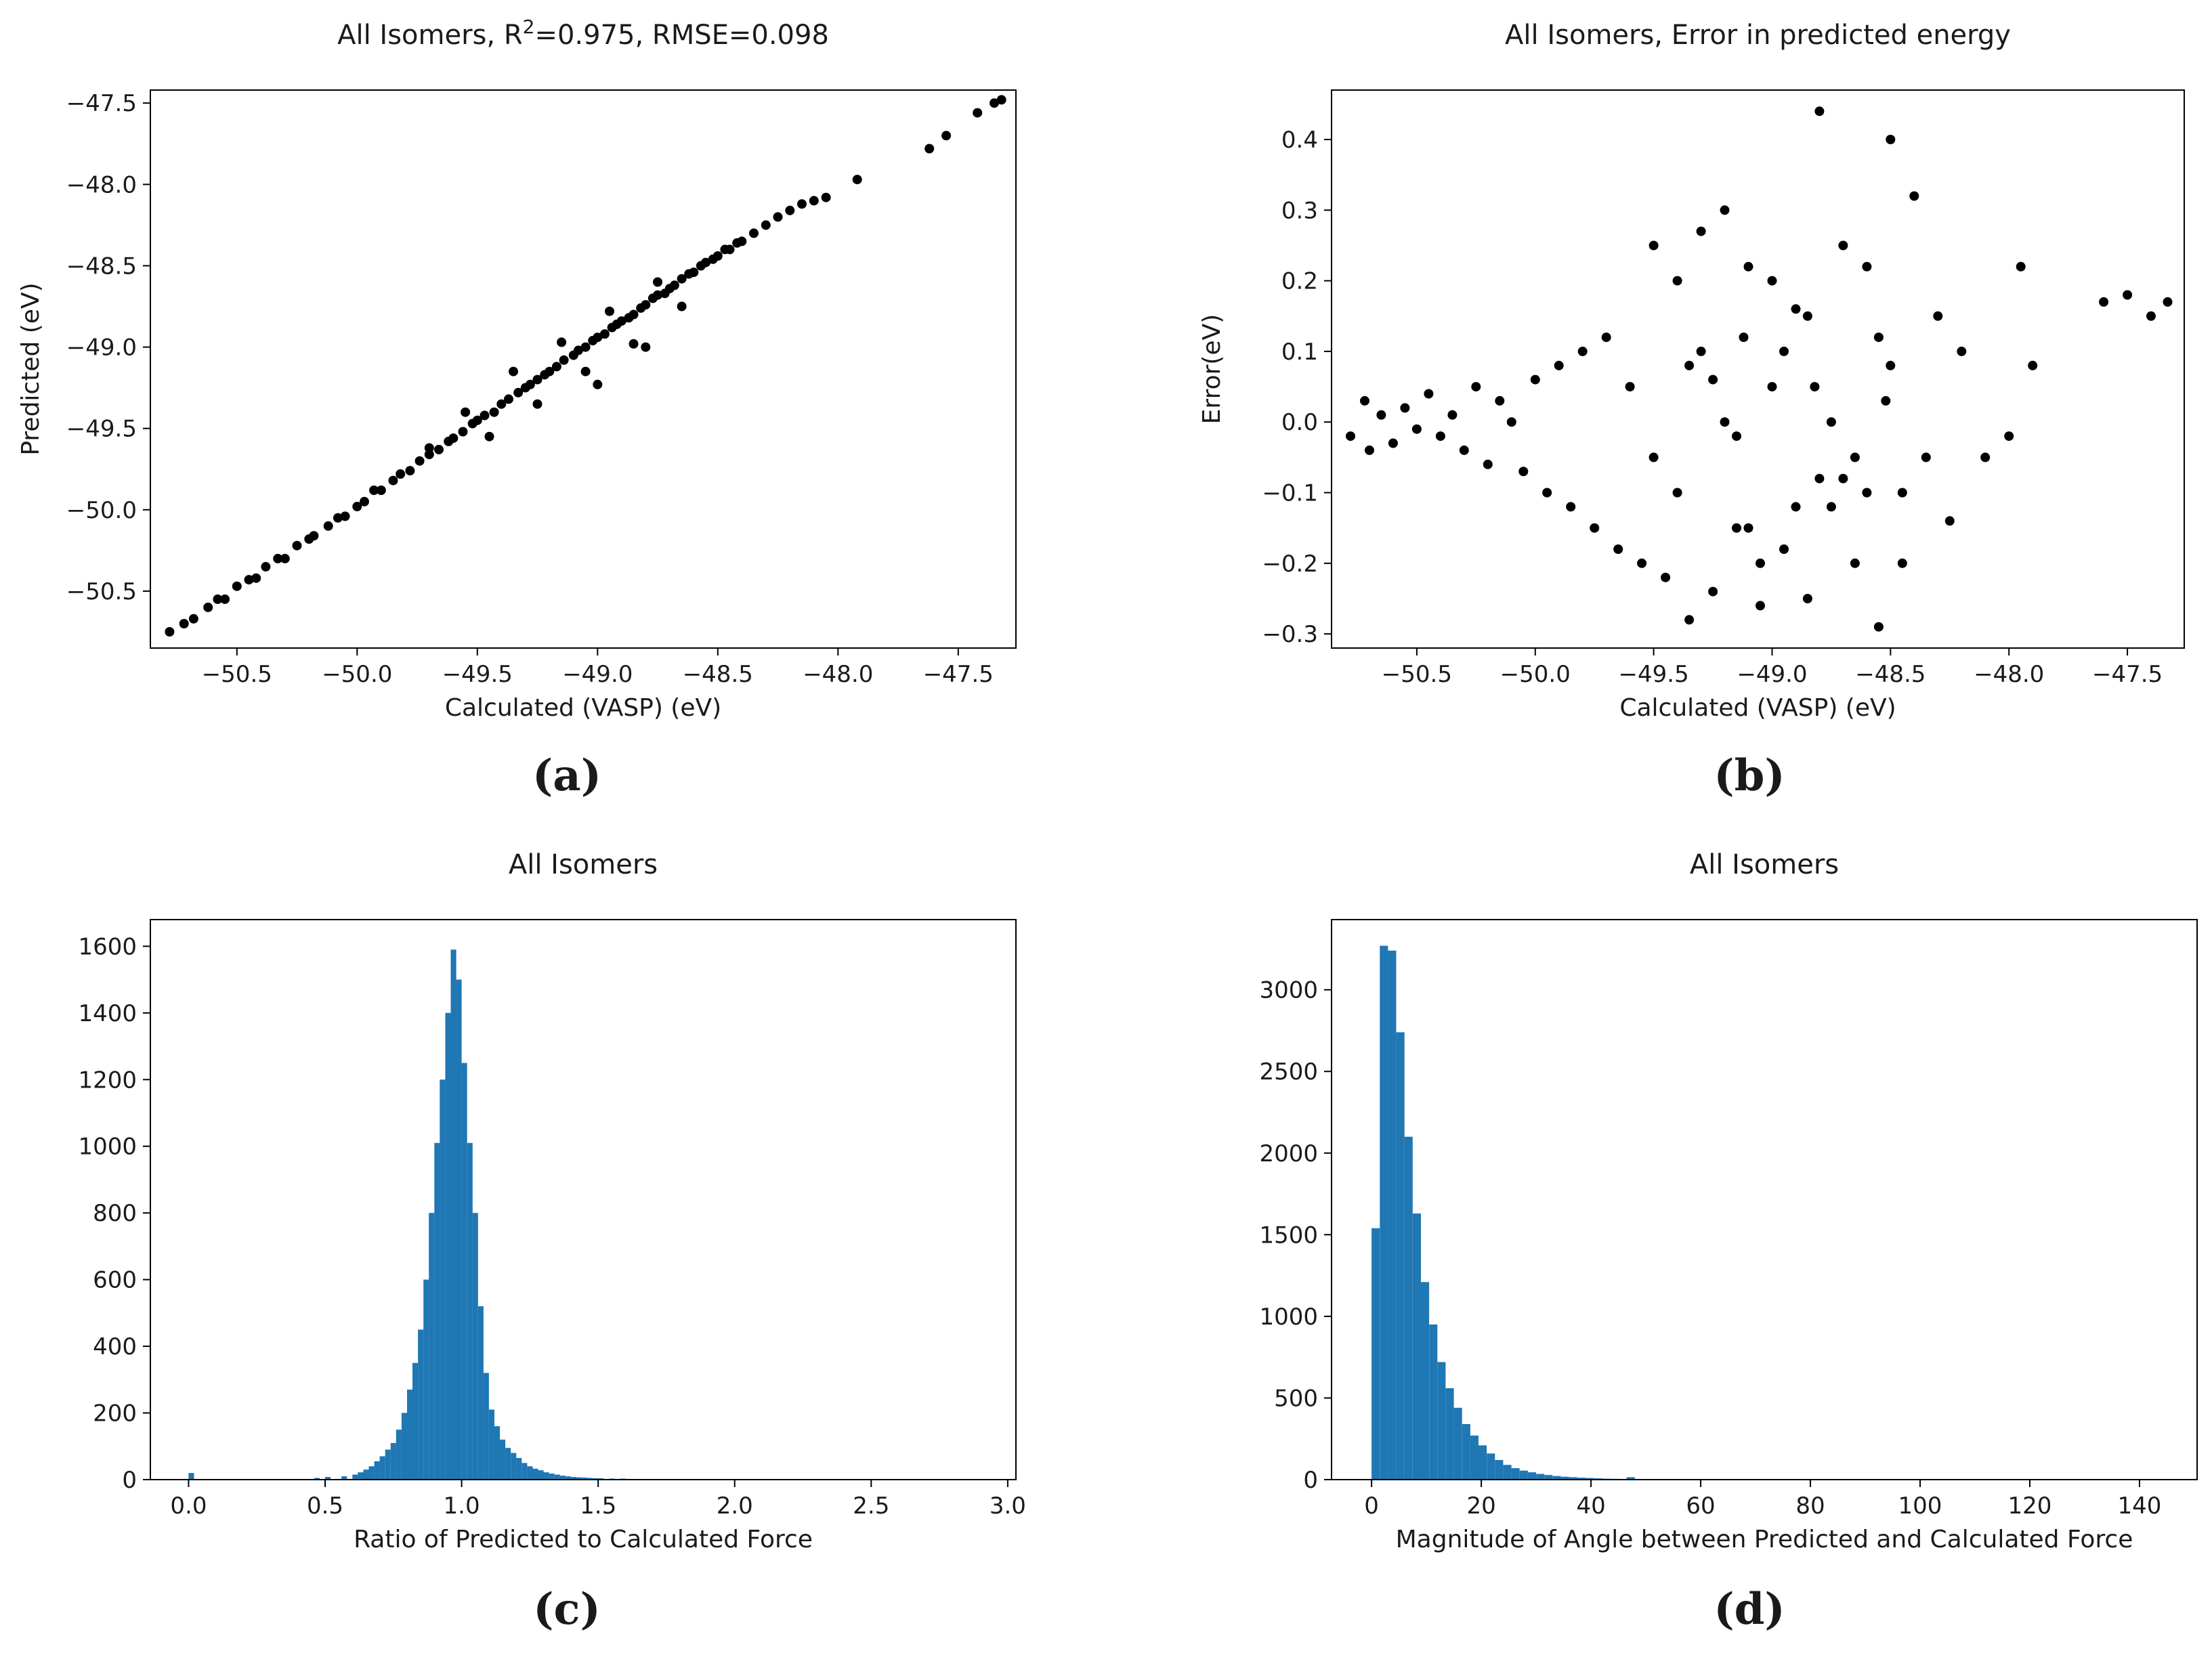 This screenshot has height=1655, width=2212. What do you see at coordinates (1310, 1480) in the screenshot?
I see `y-tick-label: 0` at bounding box center [1310, 1480].